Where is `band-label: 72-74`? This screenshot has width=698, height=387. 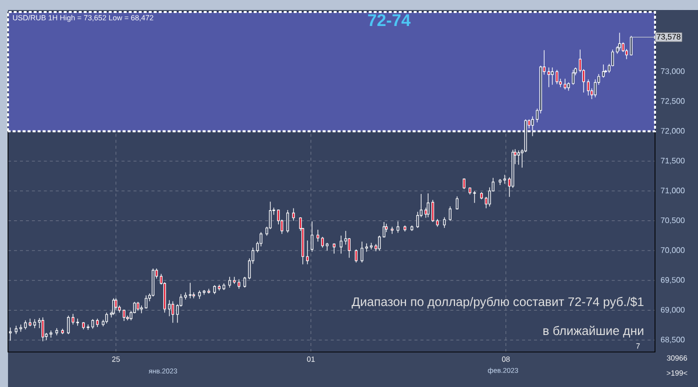 band-label: 72-74 is located at coordinates (389, 20).